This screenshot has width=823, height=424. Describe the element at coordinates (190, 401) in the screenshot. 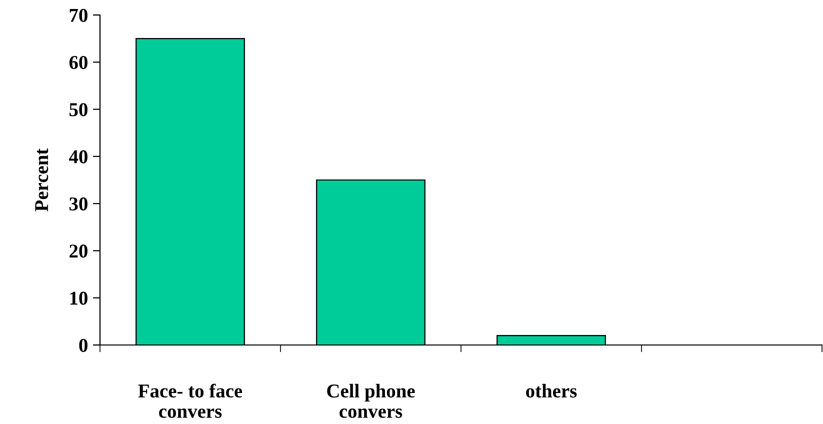

I see `x-tick-label: Face- to face convers` at that location.